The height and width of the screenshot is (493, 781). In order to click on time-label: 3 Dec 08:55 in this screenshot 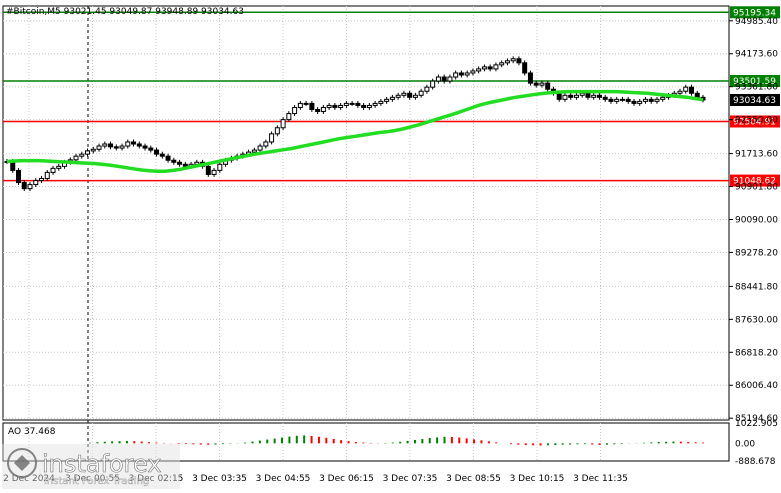, I will do `click(473, 479)`.